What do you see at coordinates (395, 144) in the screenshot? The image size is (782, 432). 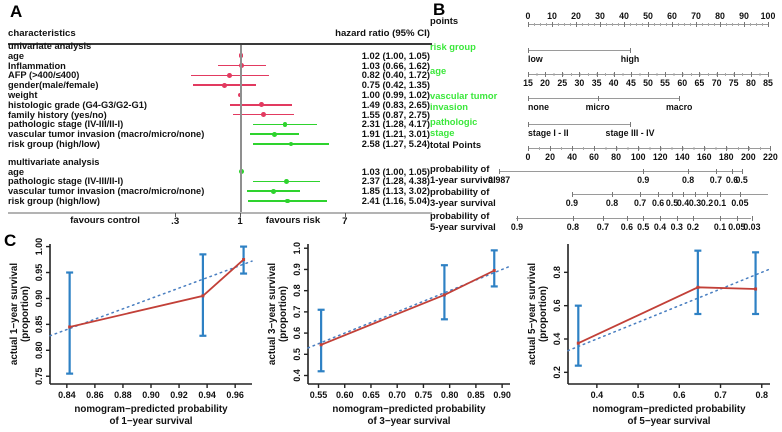 I see `forest-hr-value: 2.58 (1.27, 5.24)` at bounding box center [395, 144].